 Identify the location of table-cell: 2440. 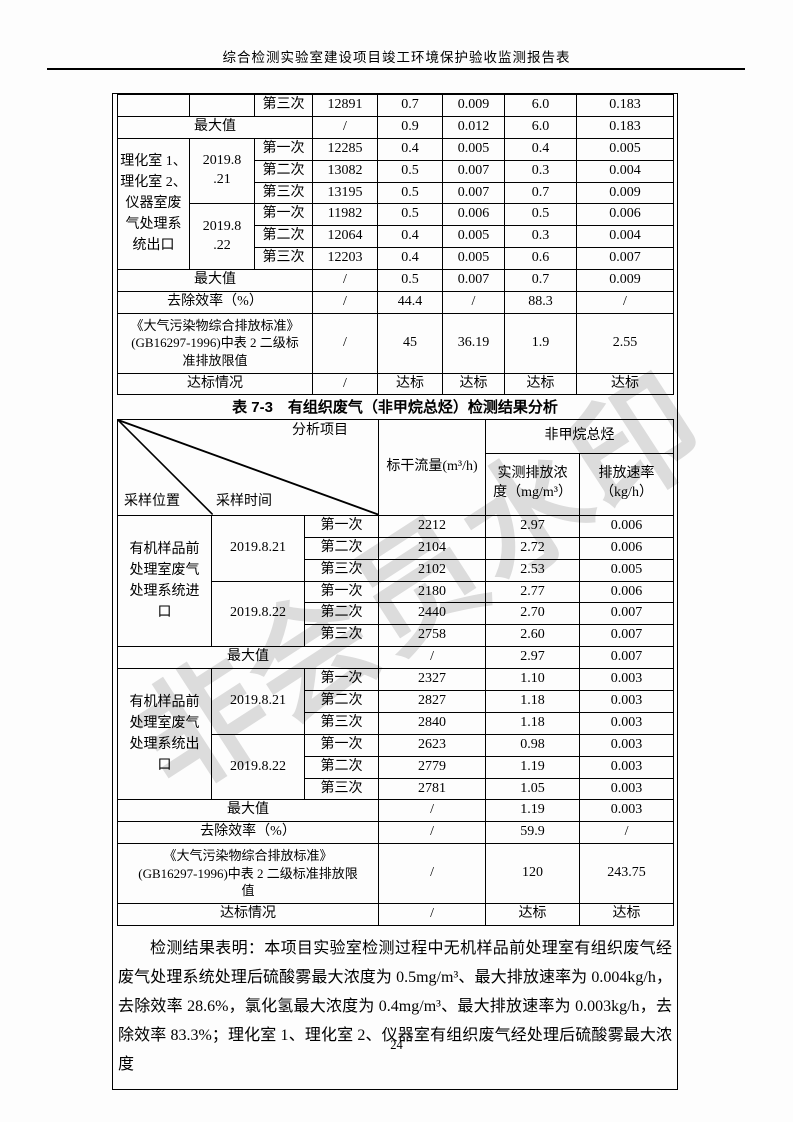
(432, 614).